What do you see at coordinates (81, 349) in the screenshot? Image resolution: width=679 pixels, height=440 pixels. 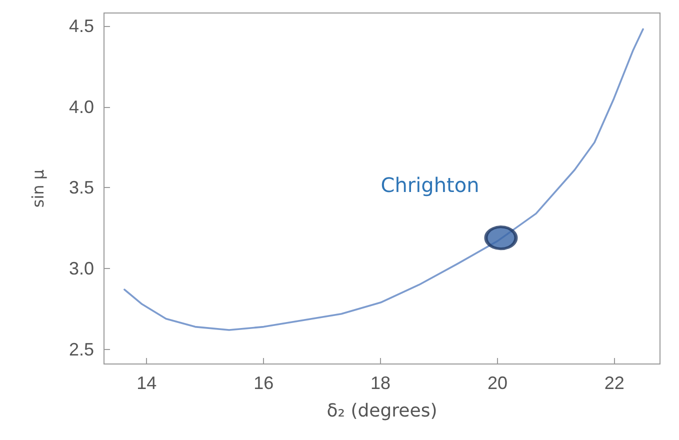 I see `y-tick-label: 2.5` at bounding box center [81, 349].